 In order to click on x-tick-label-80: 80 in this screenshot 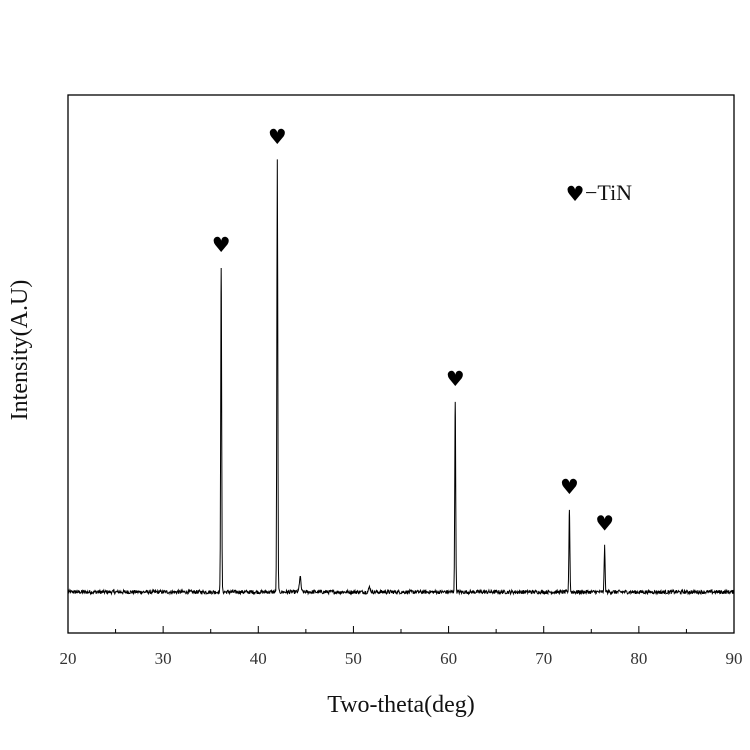, I will do `click(638, 658)`.